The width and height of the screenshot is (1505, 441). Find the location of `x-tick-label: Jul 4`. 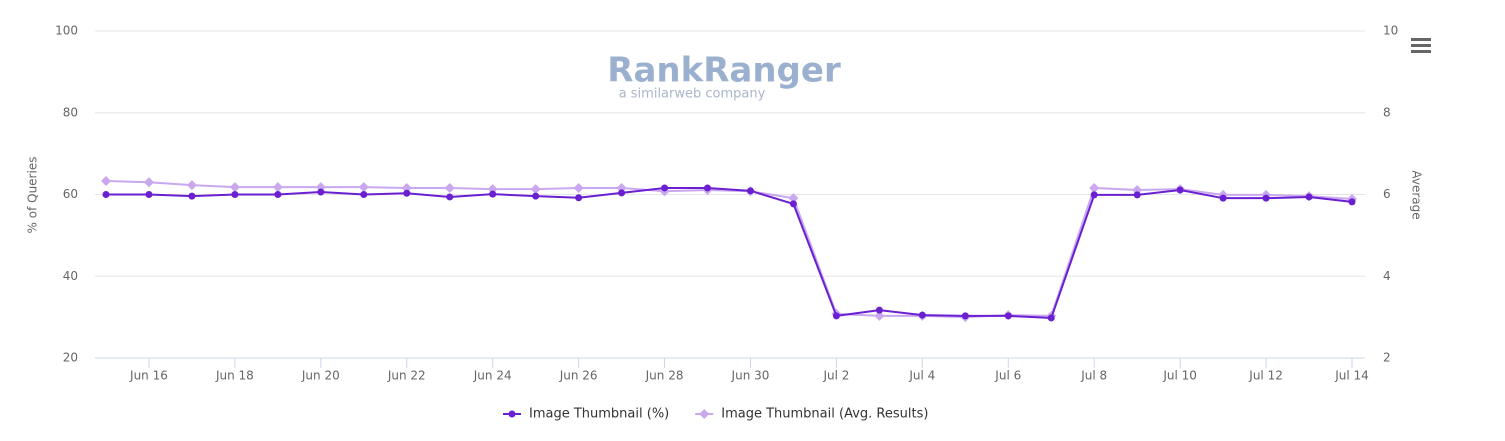

x-tick-label: Jul 4 is located at coordinates (921, 376).